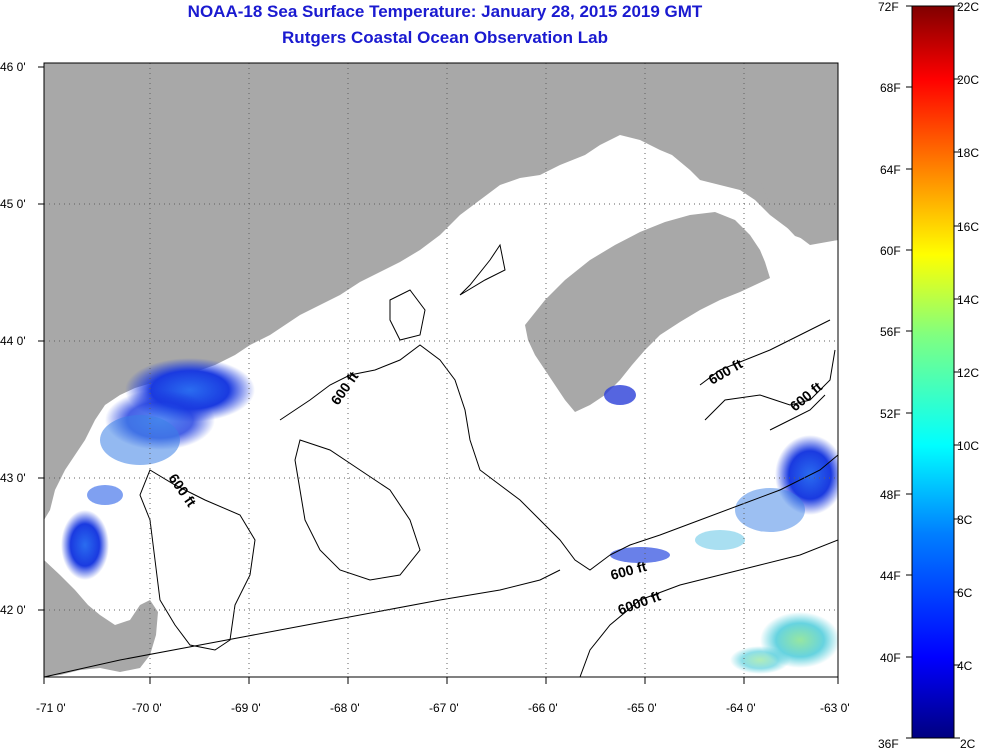  What do you see at coordinates (444, 708) in the screenshot?
I see `lon-label: -67 0'` at bounding box center [444, 708].